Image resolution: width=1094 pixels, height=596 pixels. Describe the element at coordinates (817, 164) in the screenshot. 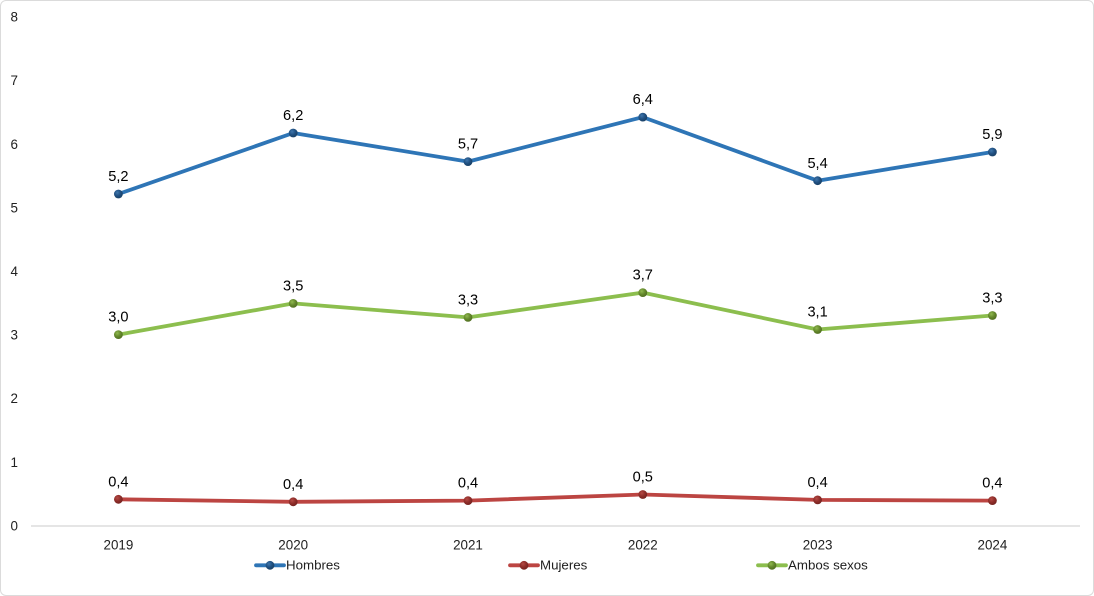

I see `svg-text: 5,4` at that location.